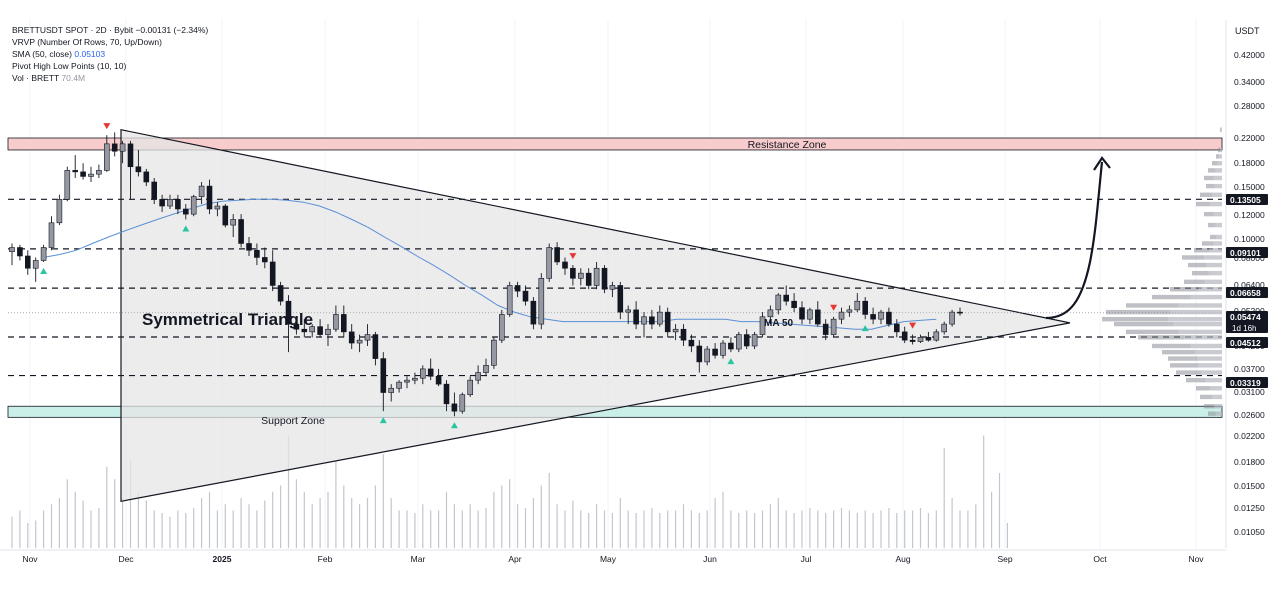 This screenshot has height=615, width=1280. What do you see at coordinates (1249, 462) in the screenshot?
I see `price-tick-label: 0.01800` at bounding box center [1249, 462].